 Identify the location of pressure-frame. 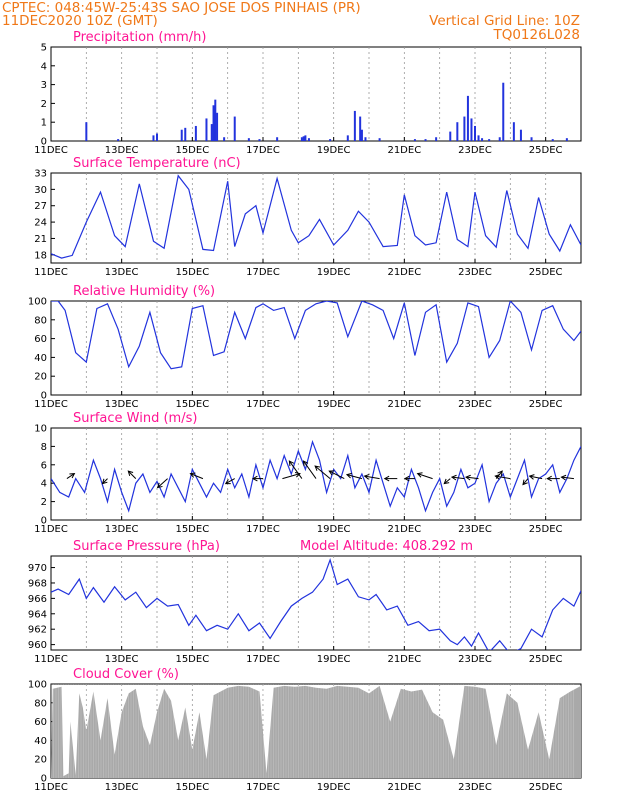
(316, 603).